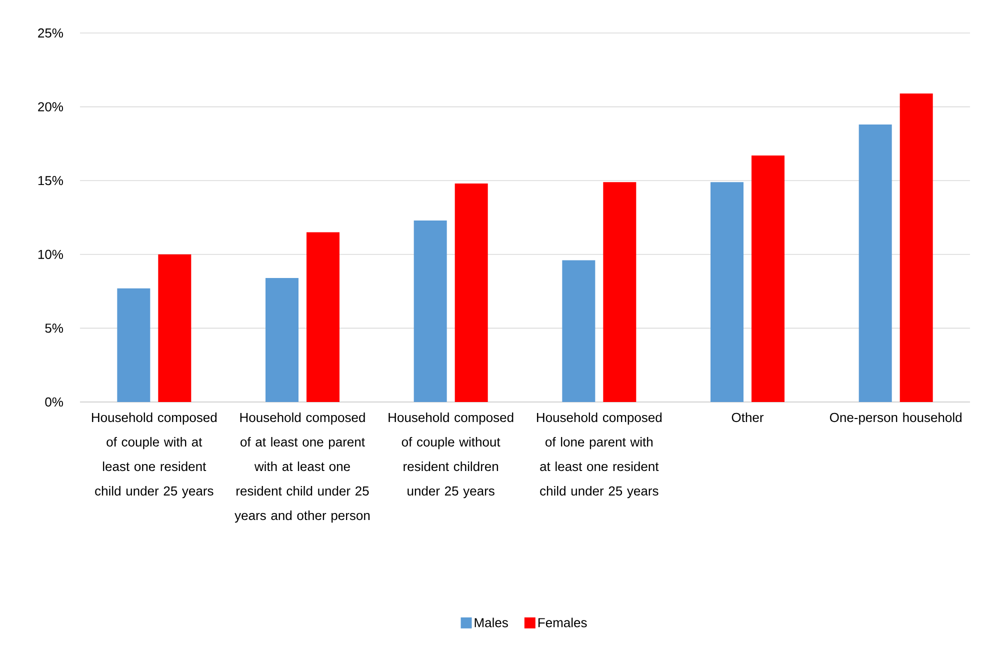  Describe the element at coordinates (748, 417) in the screenshot. I see `x-tick-label: Other` at that location.